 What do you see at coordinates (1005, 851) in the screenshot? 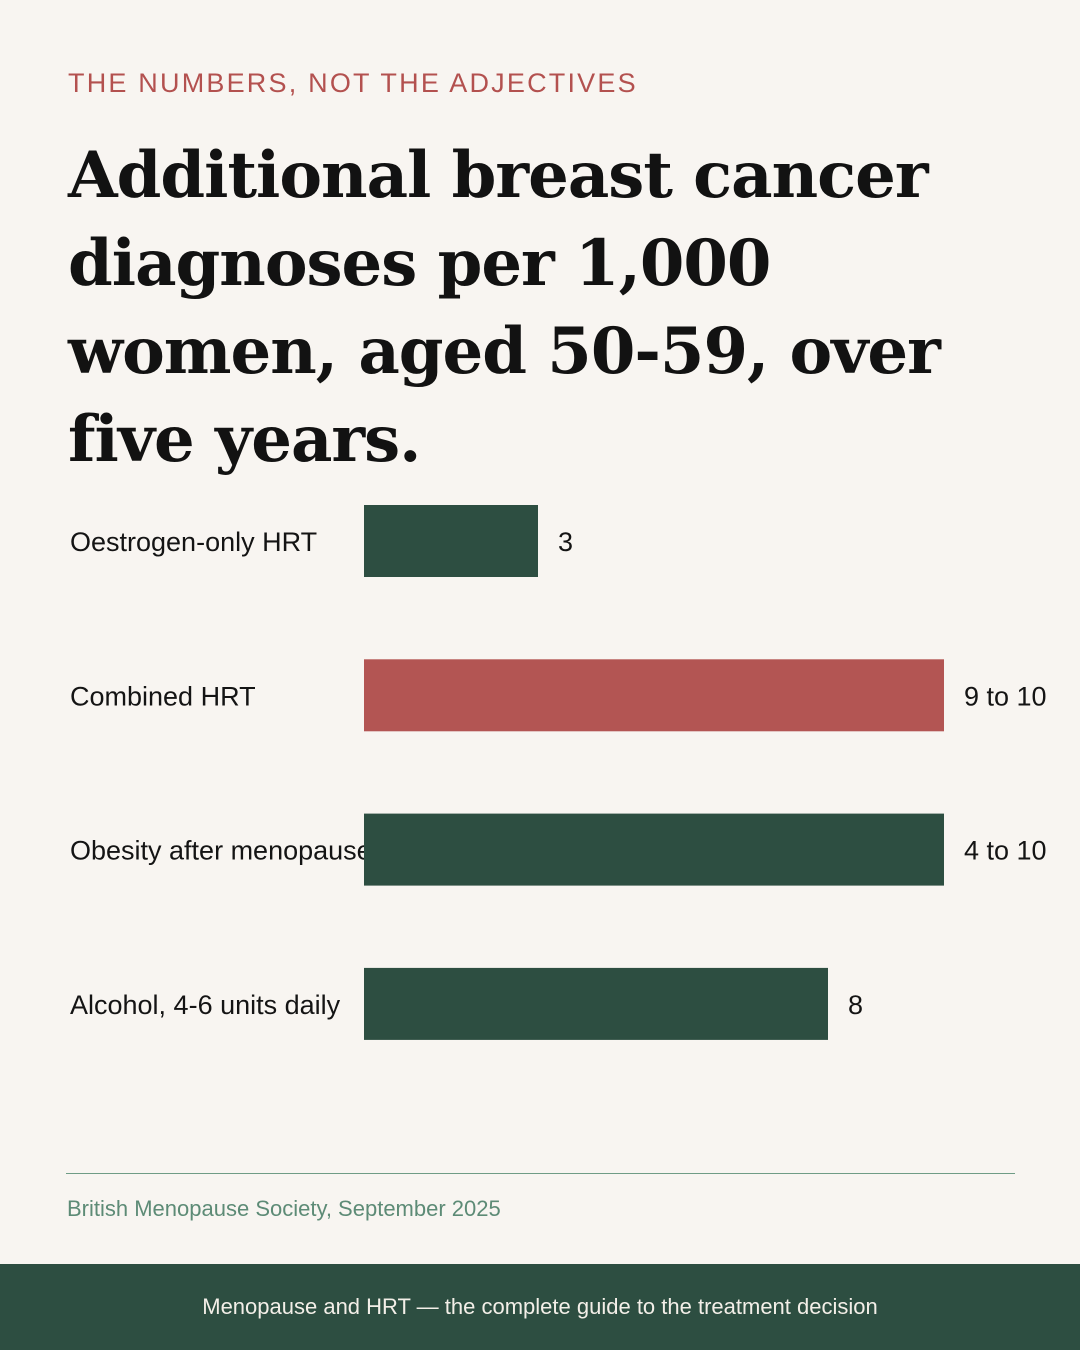
I see `bar-value-label: 4 to 10` at bounding box center [1005, 851].